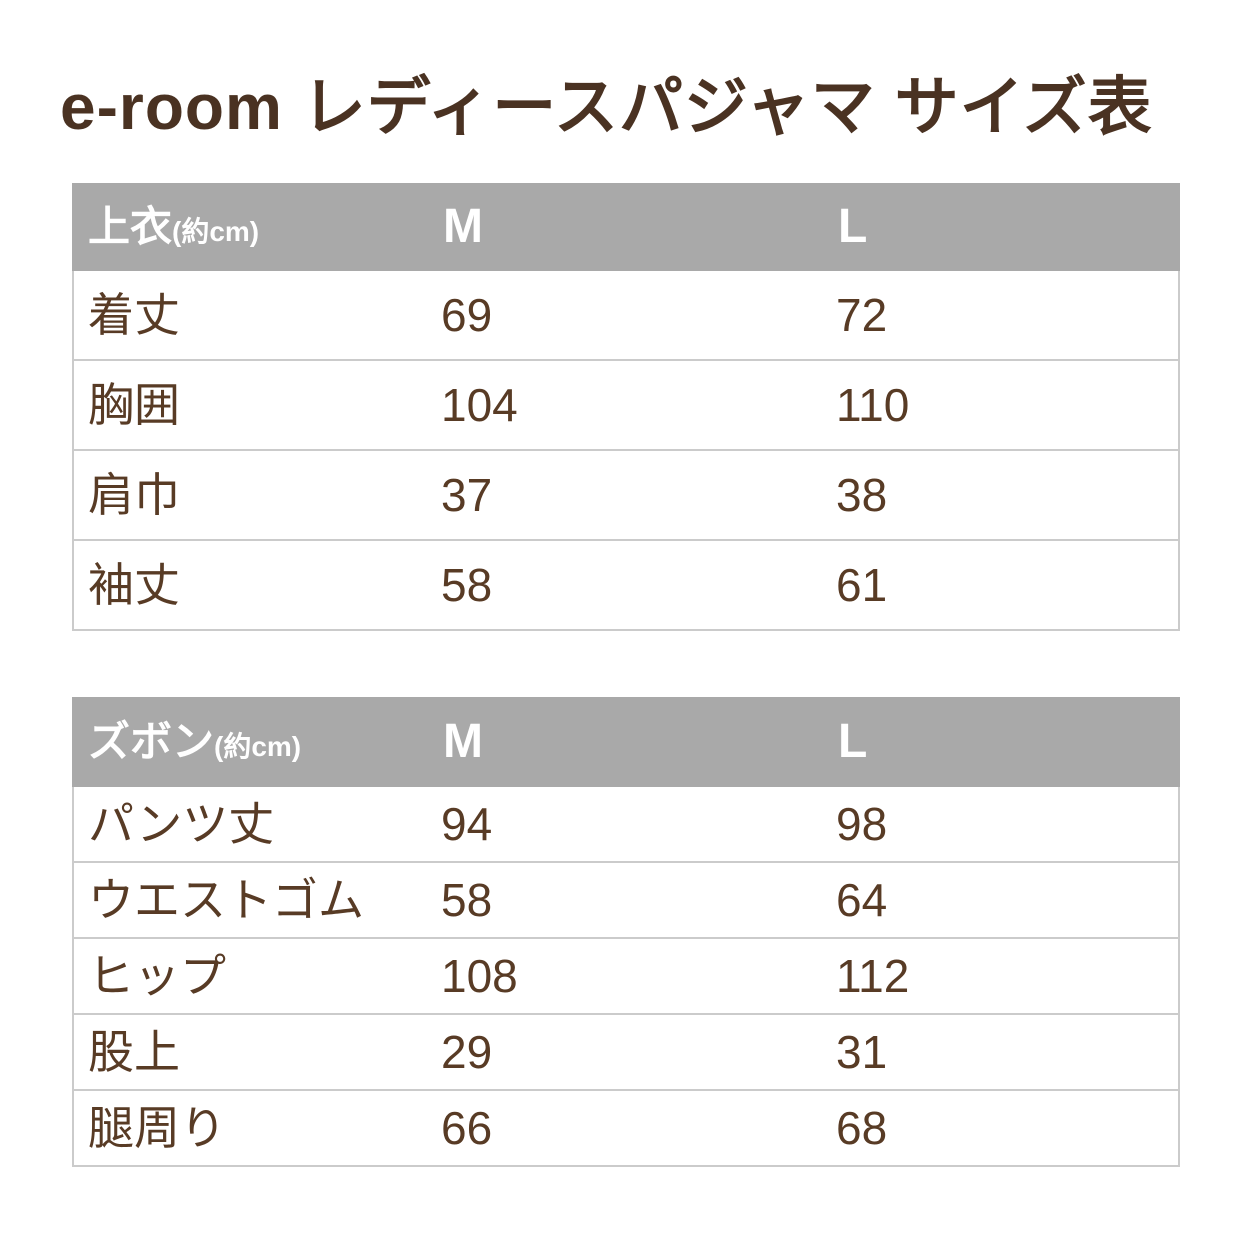 Image resolution: width=1252 pixels, height=1252 pixels. I want to click on row-value-l: 61, so click(862, 585).